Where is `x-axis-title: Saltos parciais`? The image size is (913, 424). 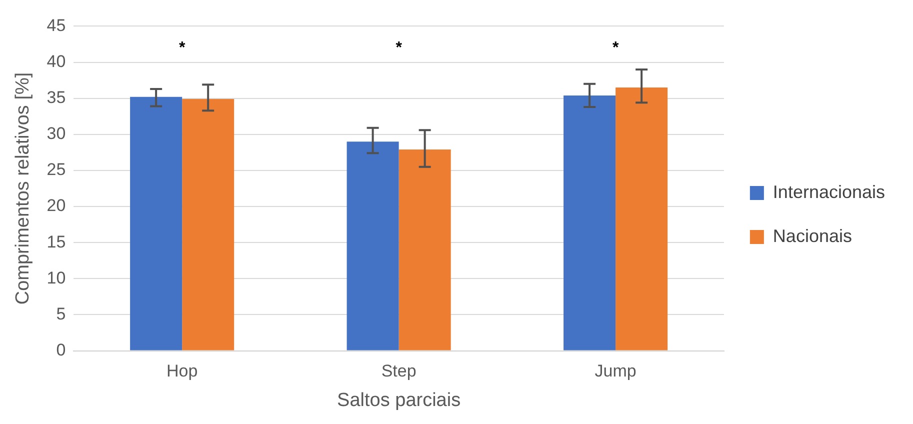 x-axis-title: Saltos parciais is located at coordinates (399, 400).